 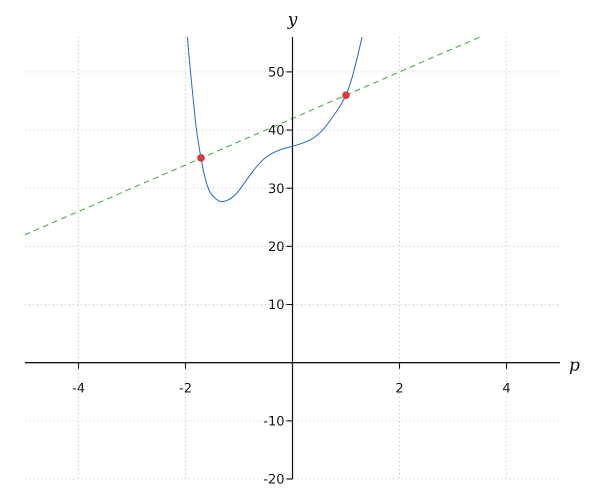 What do you see at coordinates (506, 389) in the screenshot?
I see `x-tick-label: 4` at bounding box center [506, 389].